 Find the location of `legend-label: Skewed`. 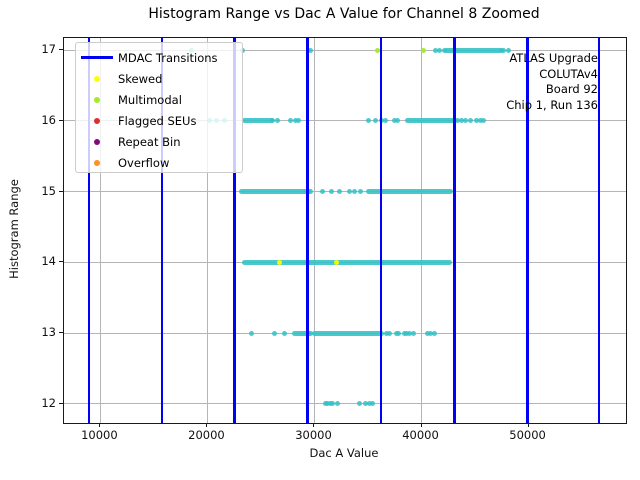

legend-label: Skewed is located at coordinates (140, 78).